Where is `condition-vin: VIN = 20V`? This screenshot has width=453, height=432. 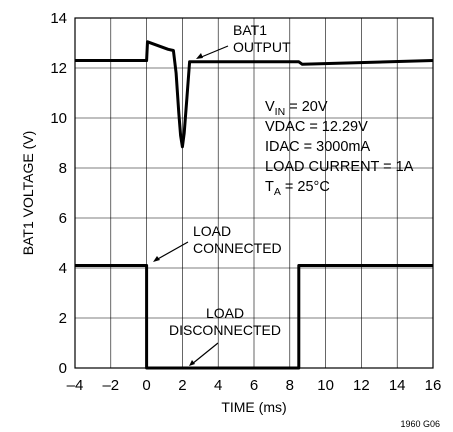
condition-vin: VIN = 20V is located at coordinates (296, 108).